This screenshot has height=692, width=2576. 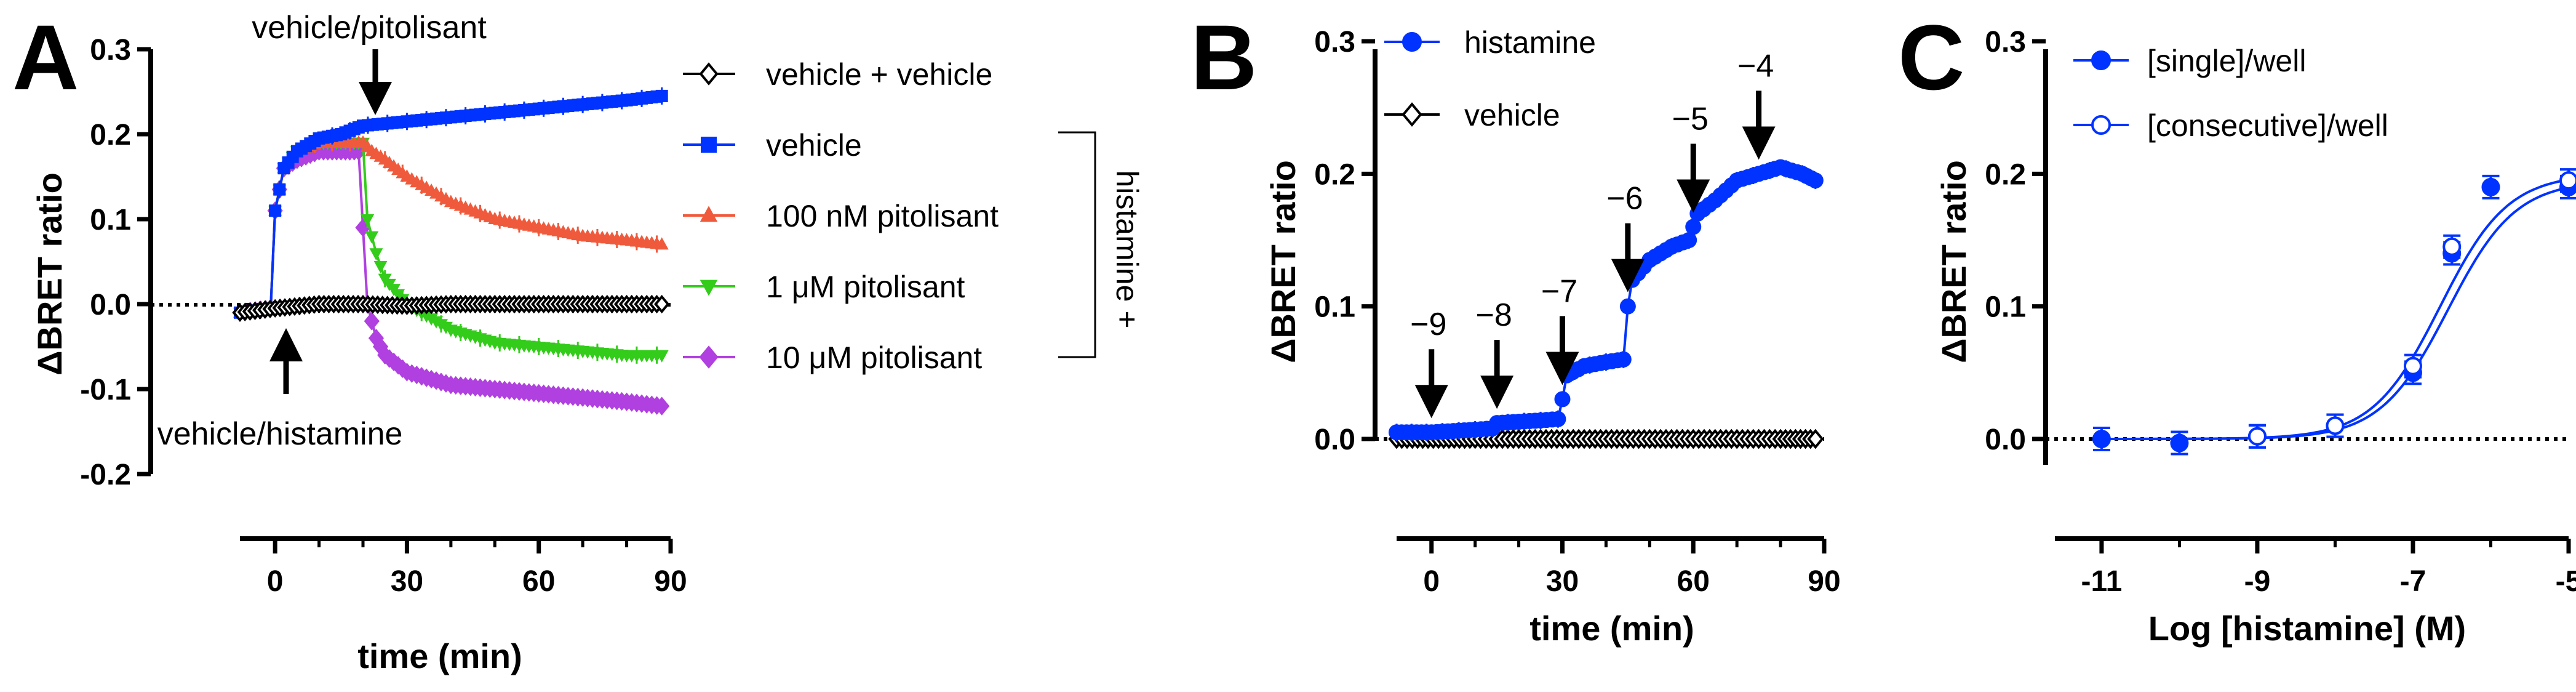 What do you see at coordinates (1494, 315) in the screenshot?
I see `addition-label: −8` at bounding box center [1494, 315].